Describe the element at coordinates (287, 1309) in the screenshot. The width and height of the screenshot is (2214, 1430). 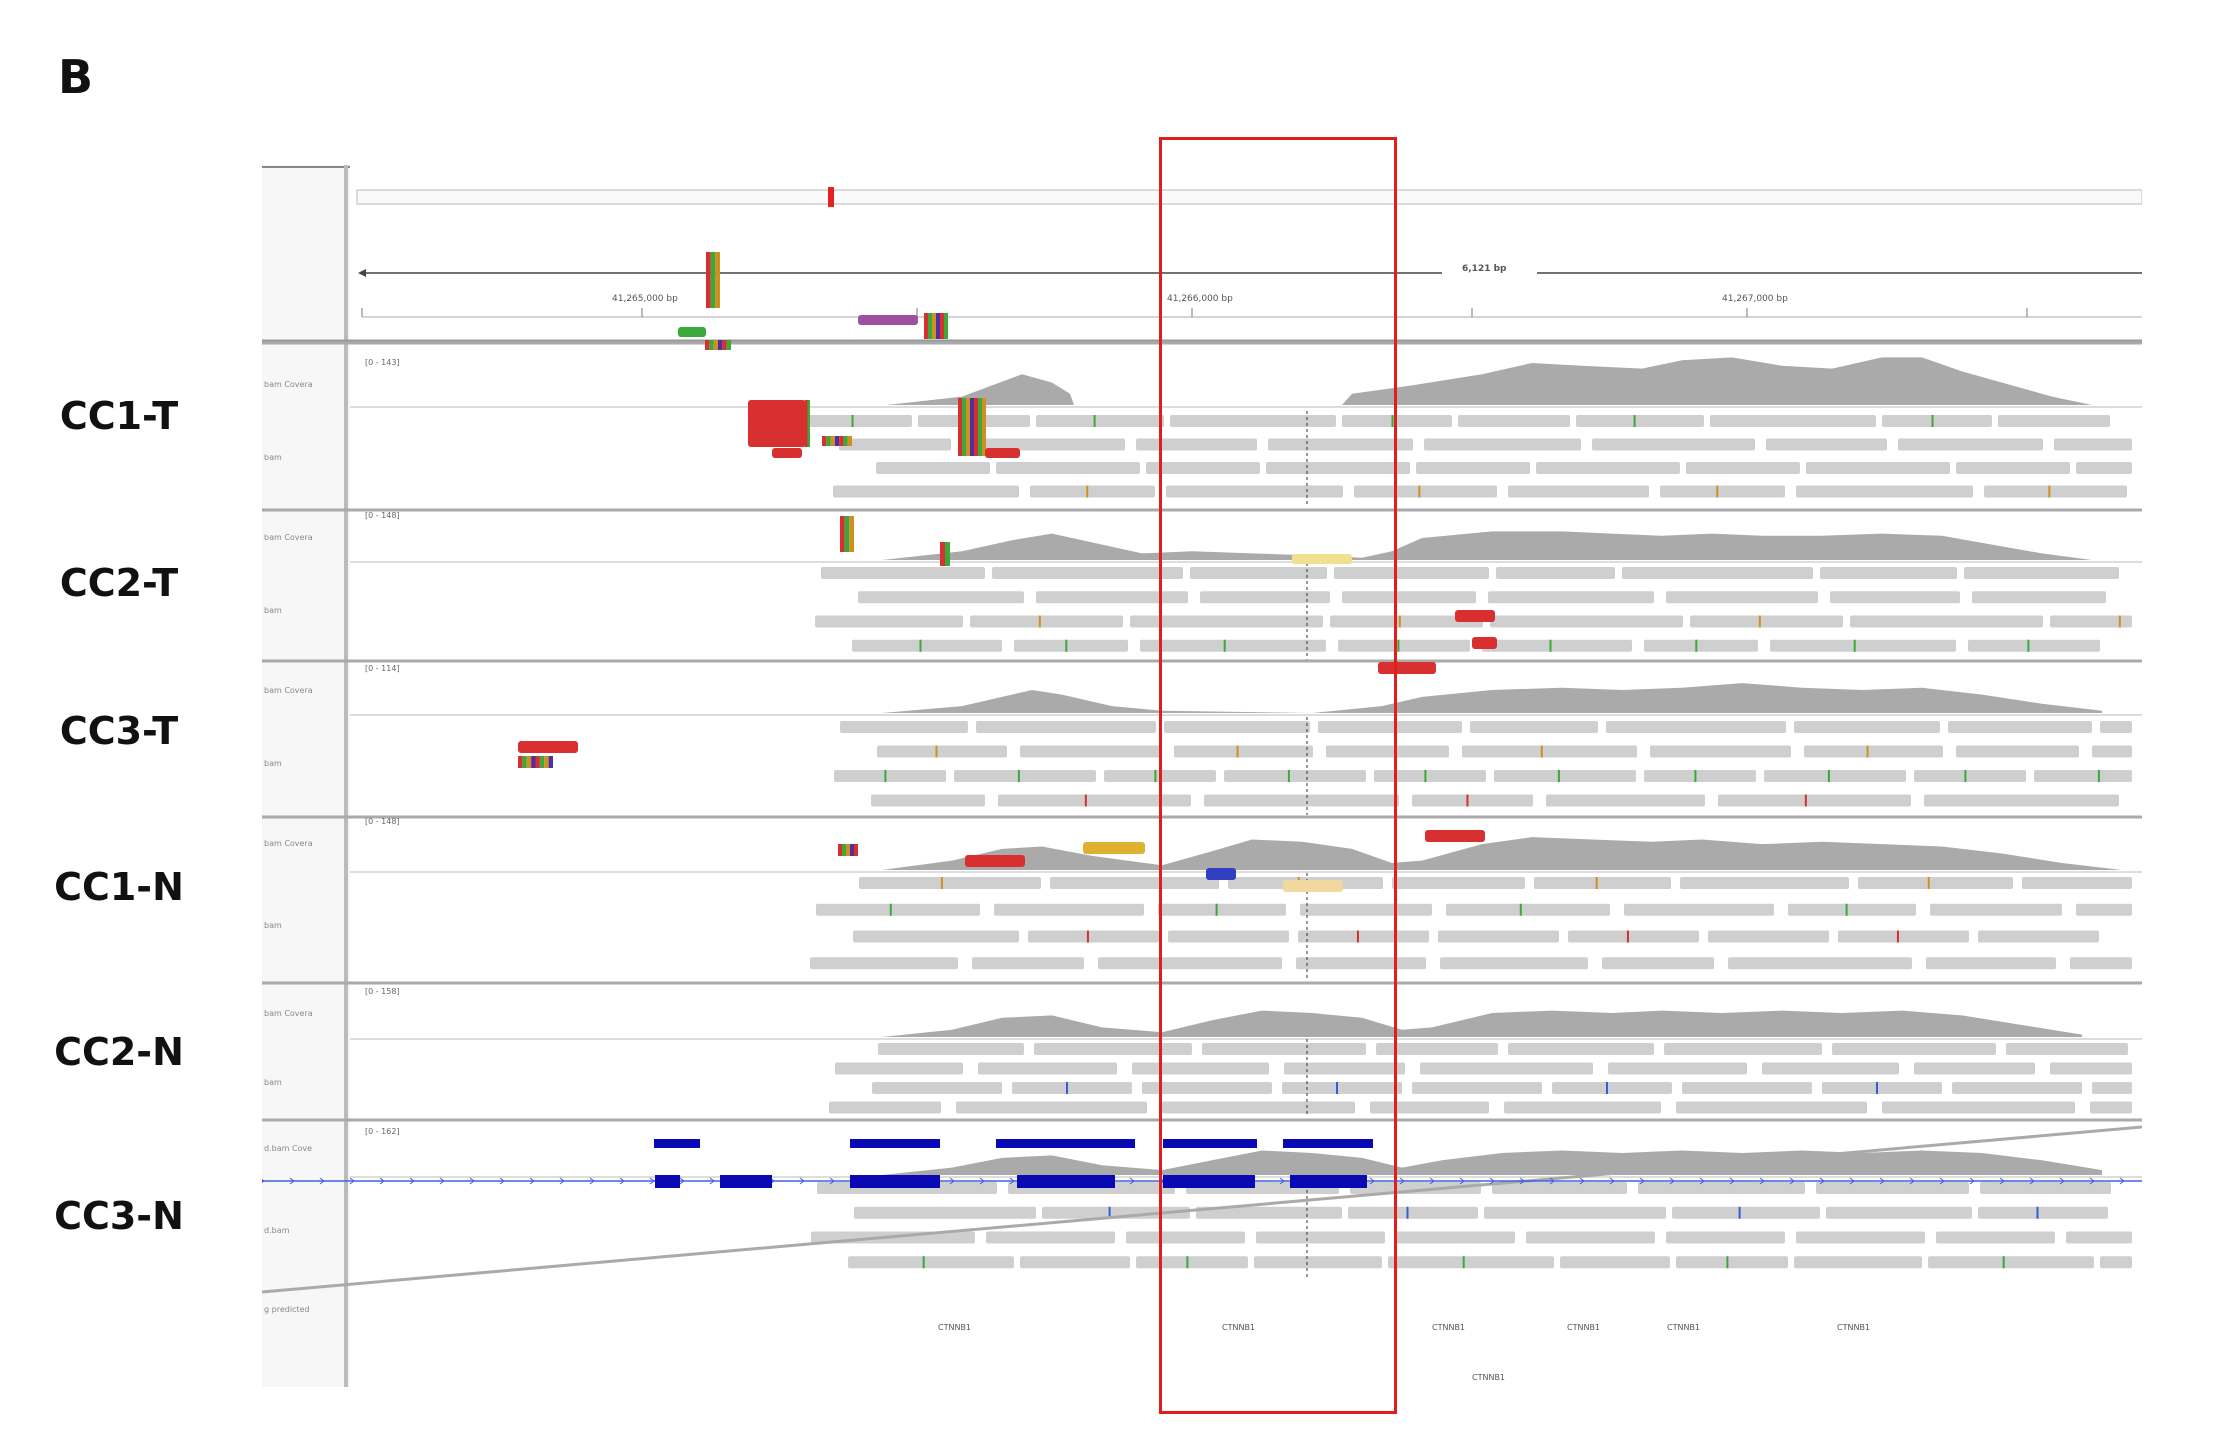
I see `gene-track-name: g predicted` at that location.